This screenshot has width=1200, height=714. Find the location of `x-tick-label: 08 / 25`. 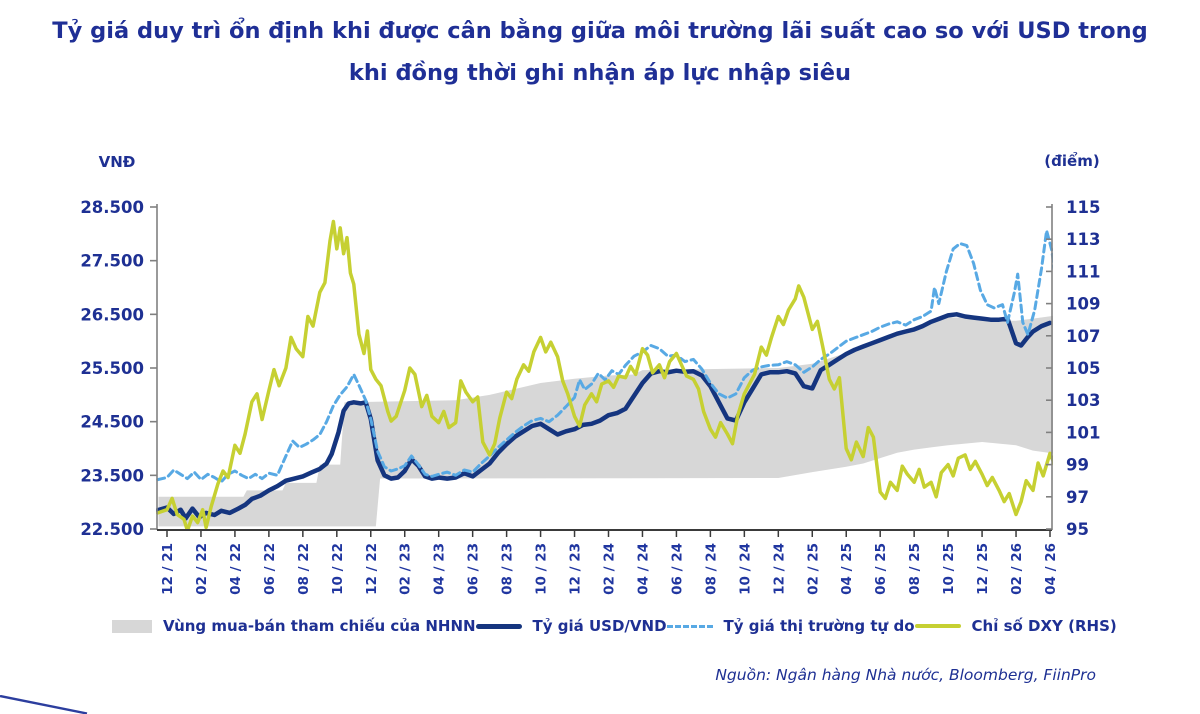

x-tick-label: 08 / 25 is located at coordinates (915, 569).